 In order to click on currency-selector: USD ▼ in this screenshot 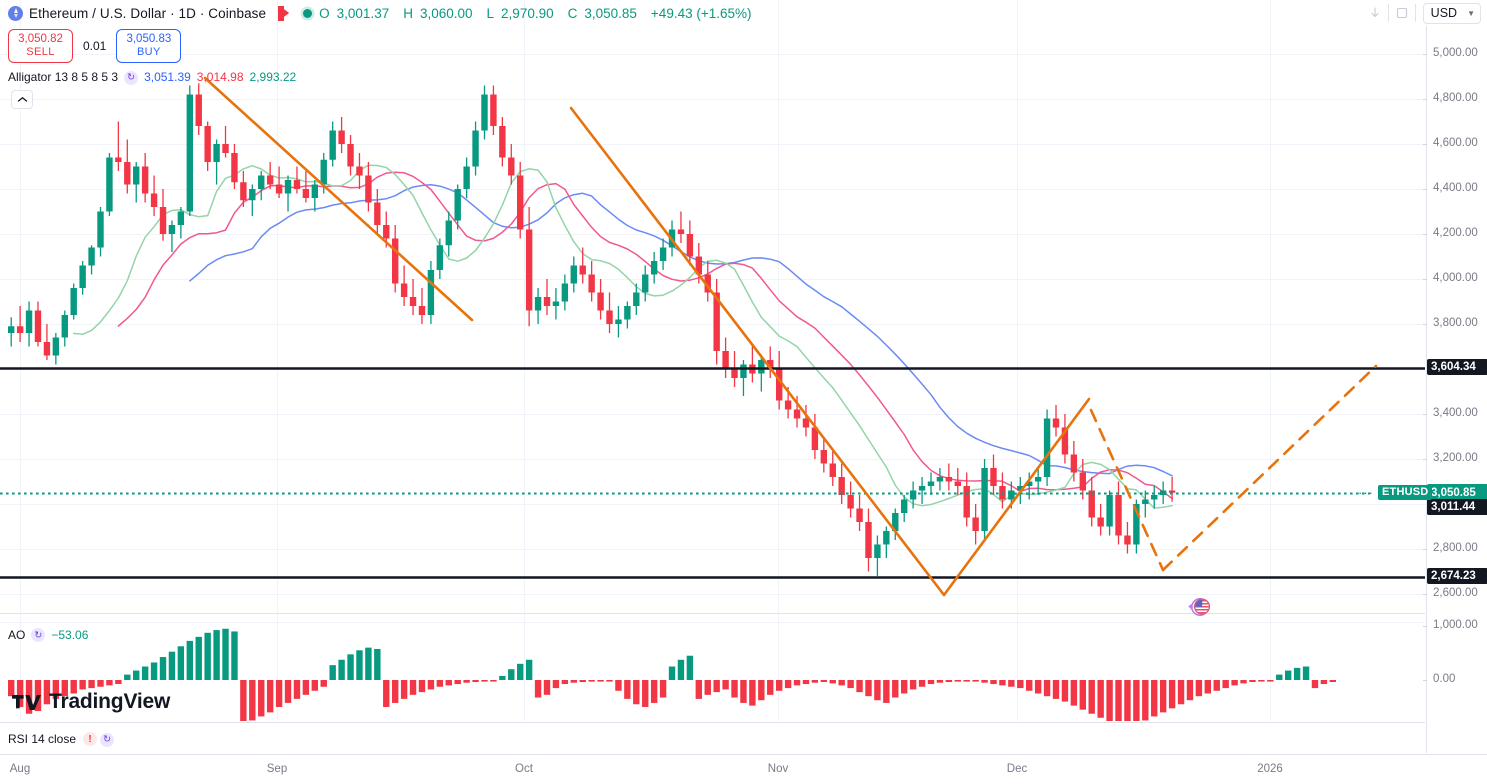, I will do `click(1451, 13)`.